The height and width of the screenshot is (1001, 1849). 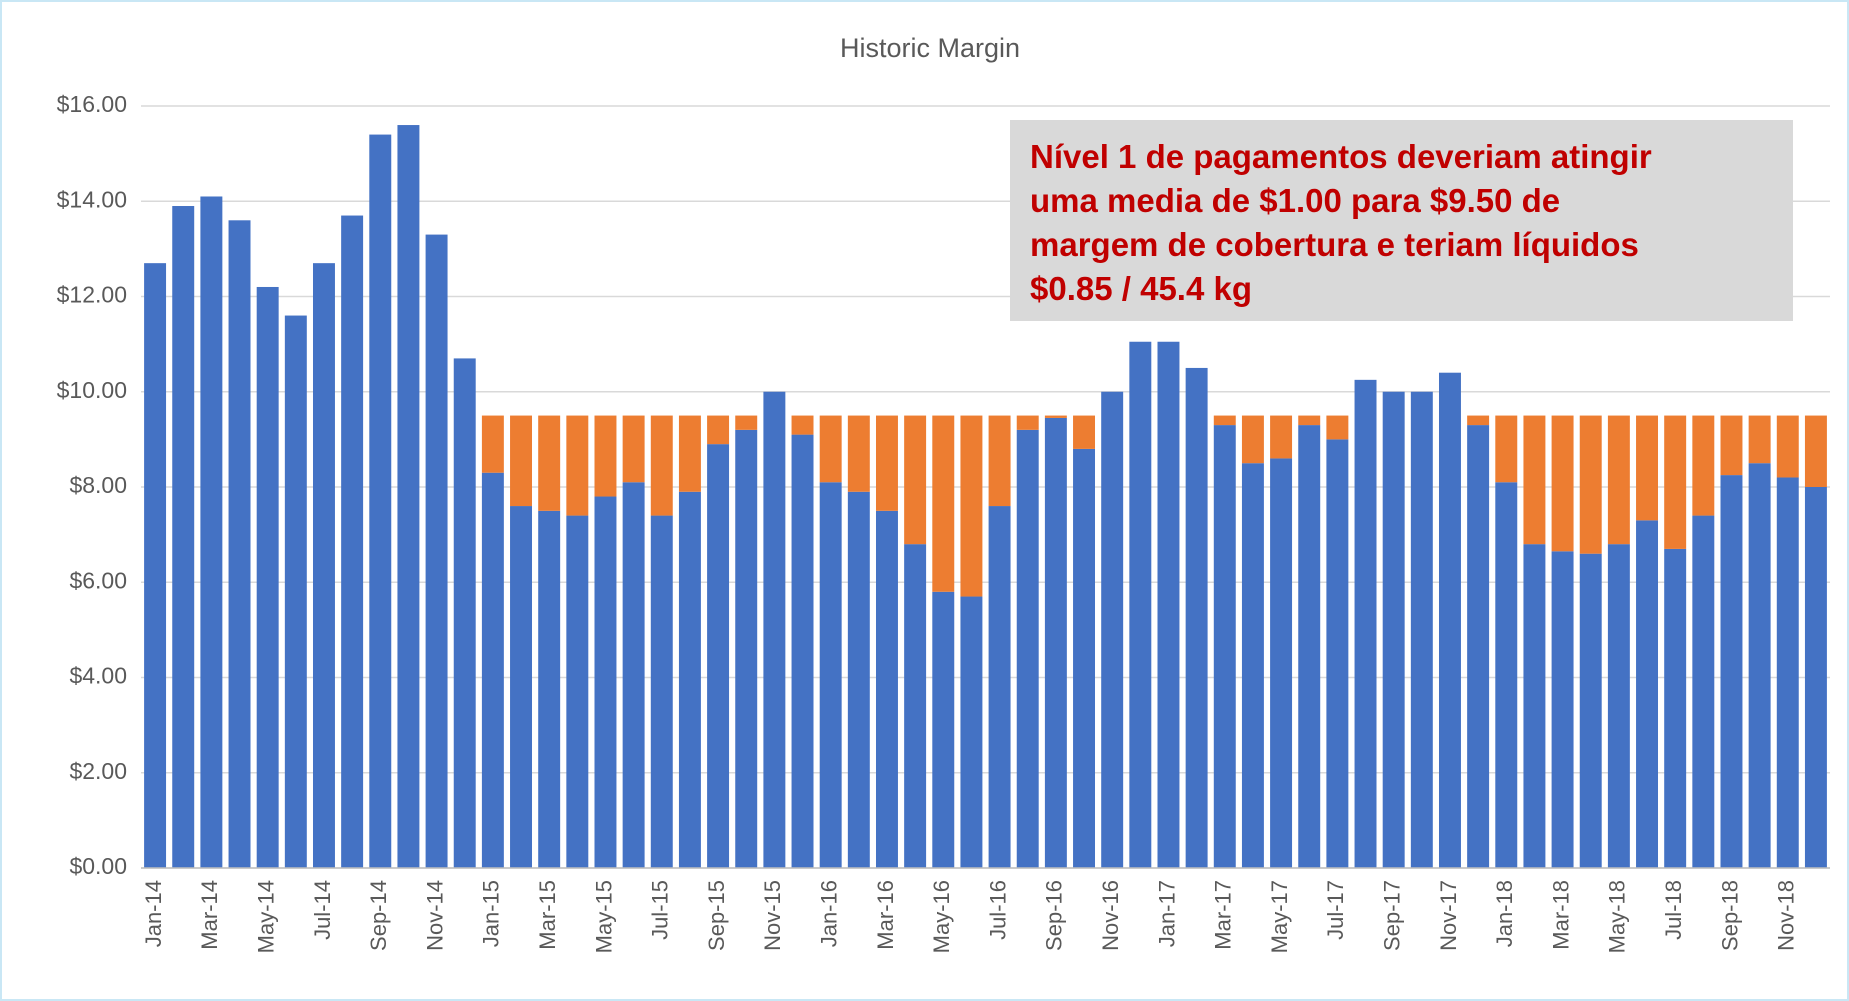 What do you see at coordinates (265, 916) in the screenshot?
I see `x-tick-label: May-14` at bounding box center [265, 916].